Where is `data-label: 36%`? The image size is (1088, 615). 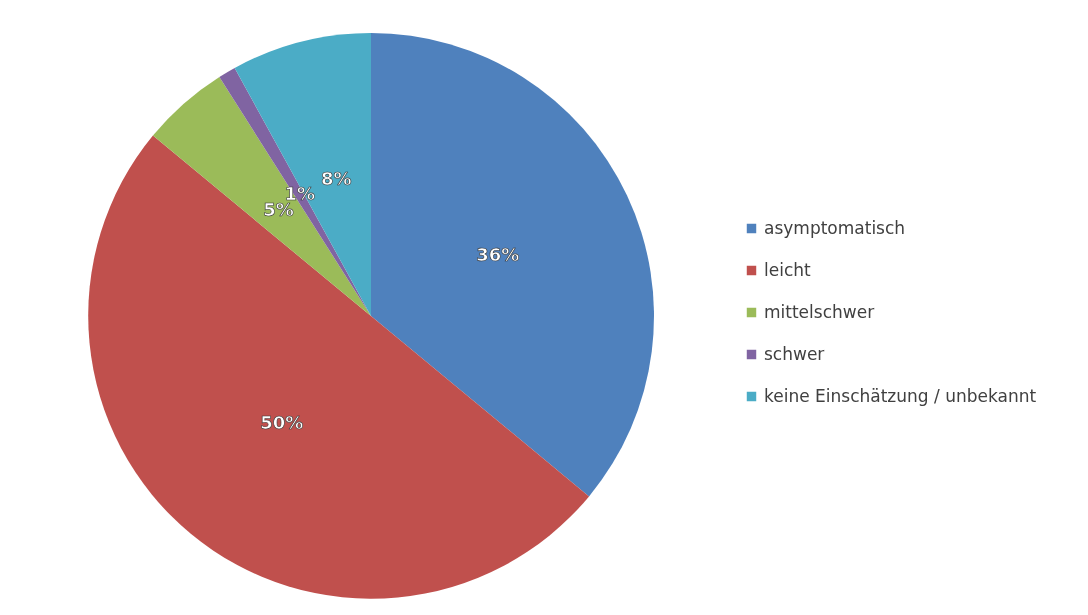
data-label: 36% is located at coordinates (498, 255).